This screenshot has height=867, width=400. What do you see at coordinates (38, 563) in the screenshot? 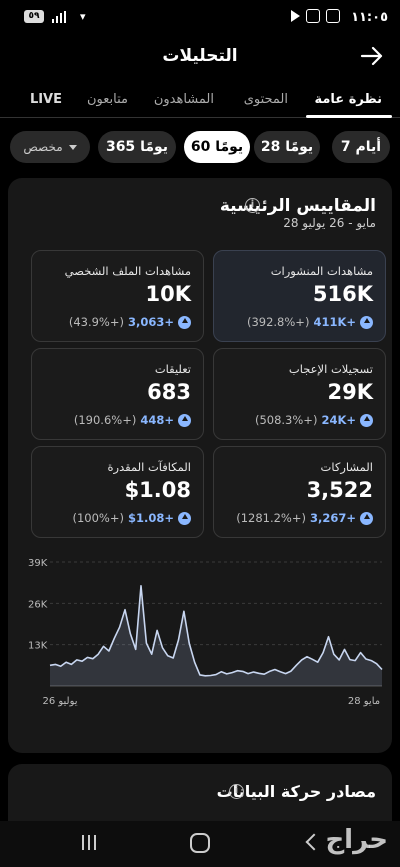
I see `y-tick-label: 39K` at bounding box center [38, 563].